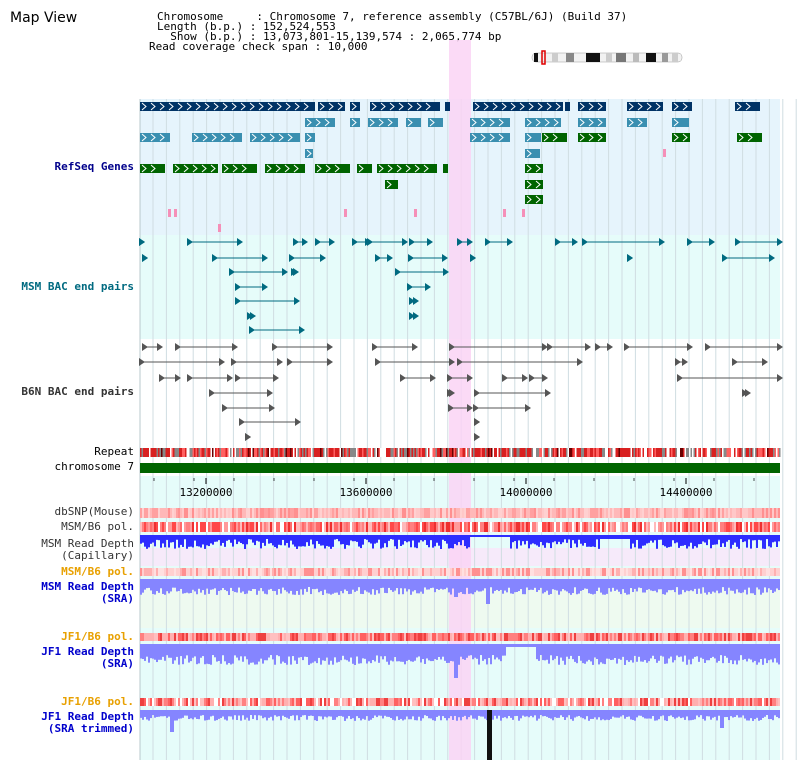 This screenshot has height=760, width=800. Describe the element at coordinates (114, 451) in the screenshot. I see `track-label-repeat: Repeat` at that location.